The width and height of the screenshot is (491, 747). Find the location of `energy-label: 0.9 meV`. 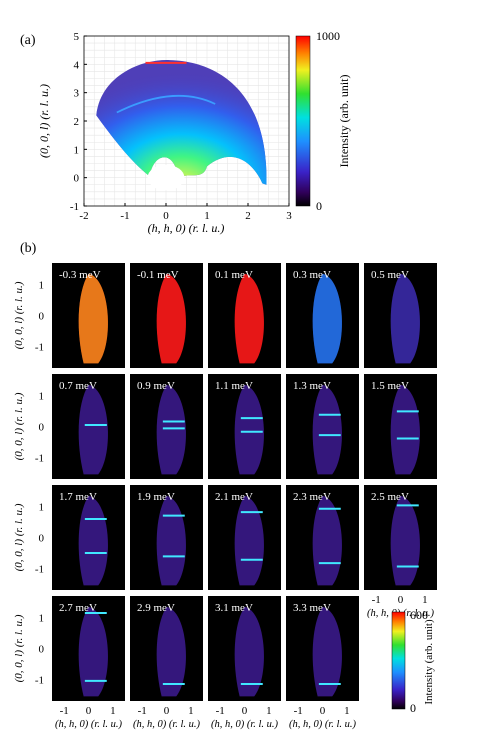

energy-label: 0.9 meV is located at coordinates (156, 386).